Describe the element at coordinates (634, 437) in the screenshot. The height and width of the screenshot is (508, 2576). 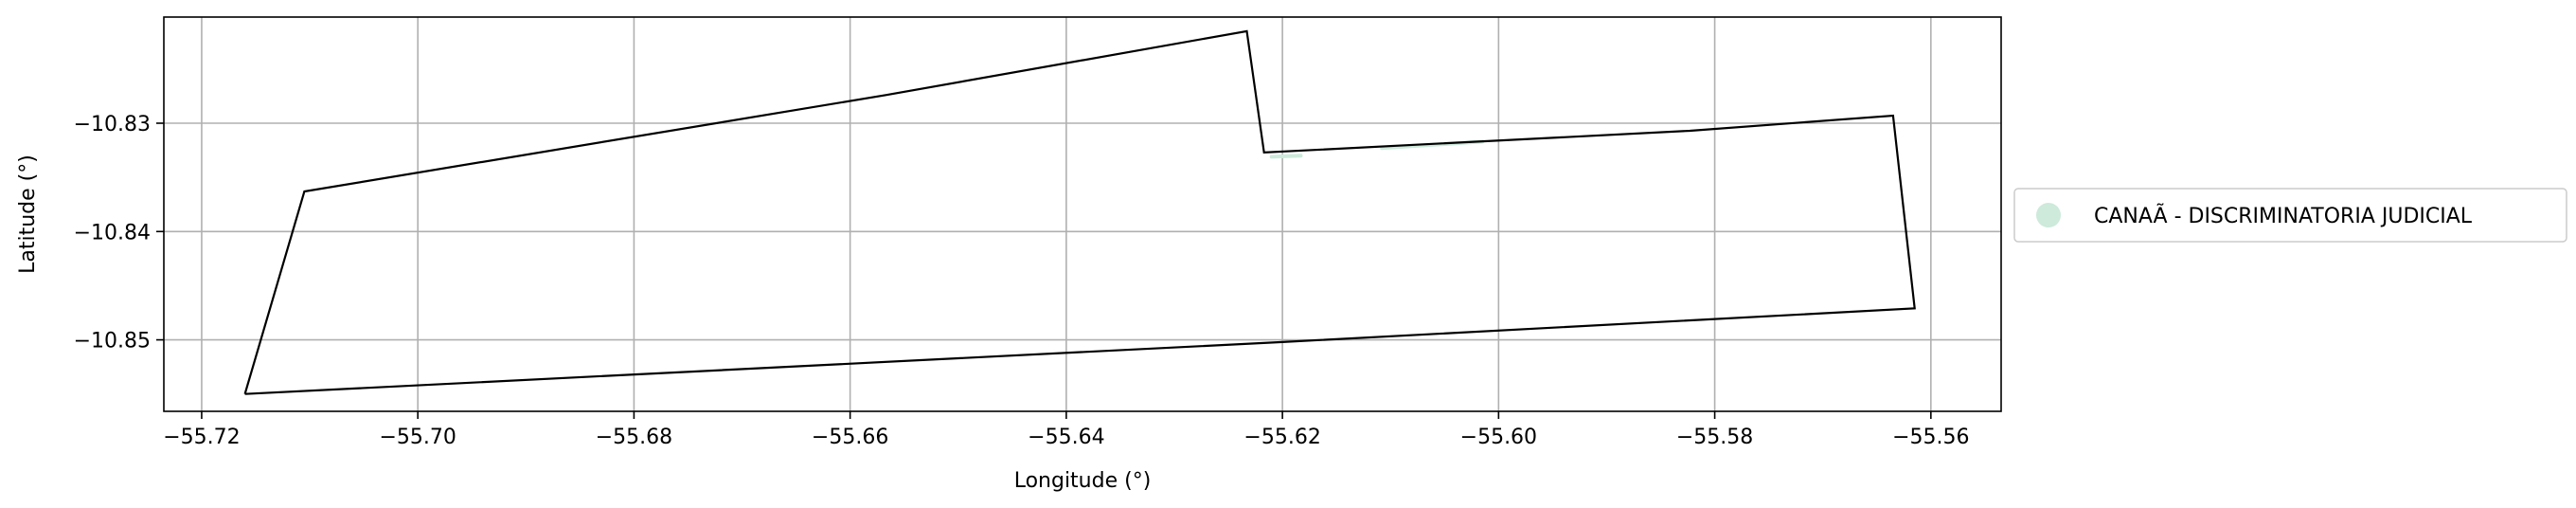
I see `x-tick-label: −55.68` at that location.